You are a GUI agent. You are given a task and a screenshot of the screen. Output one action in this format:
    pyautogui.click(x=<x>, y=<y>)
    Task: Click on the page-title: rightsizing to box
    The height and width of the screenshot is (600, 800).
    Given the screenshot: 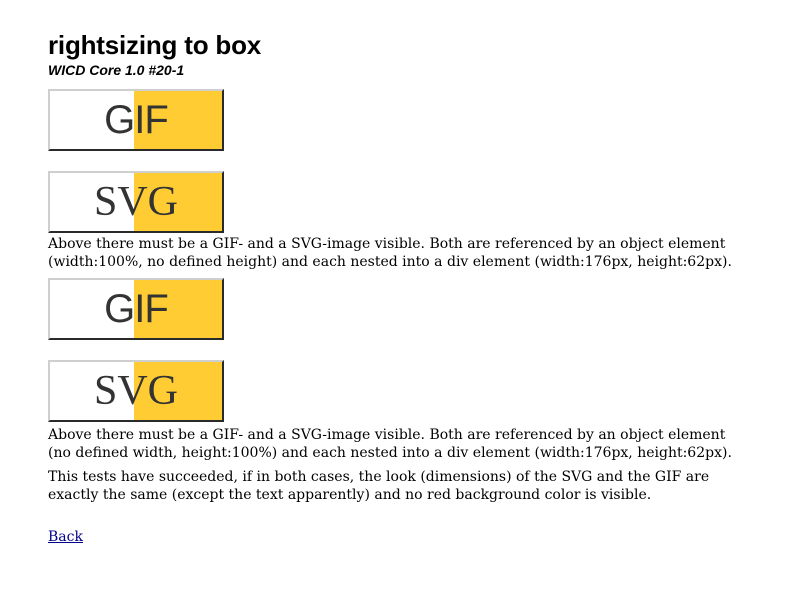 What is the action you would take?
    pyautogui.click(x=155, y=45)
    